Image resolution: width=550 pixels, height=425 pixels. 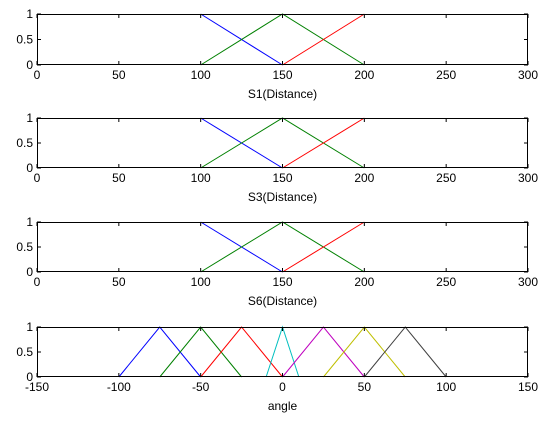 I want to click on x-axis-label: S1(Distance), so click(x=282, y=94).